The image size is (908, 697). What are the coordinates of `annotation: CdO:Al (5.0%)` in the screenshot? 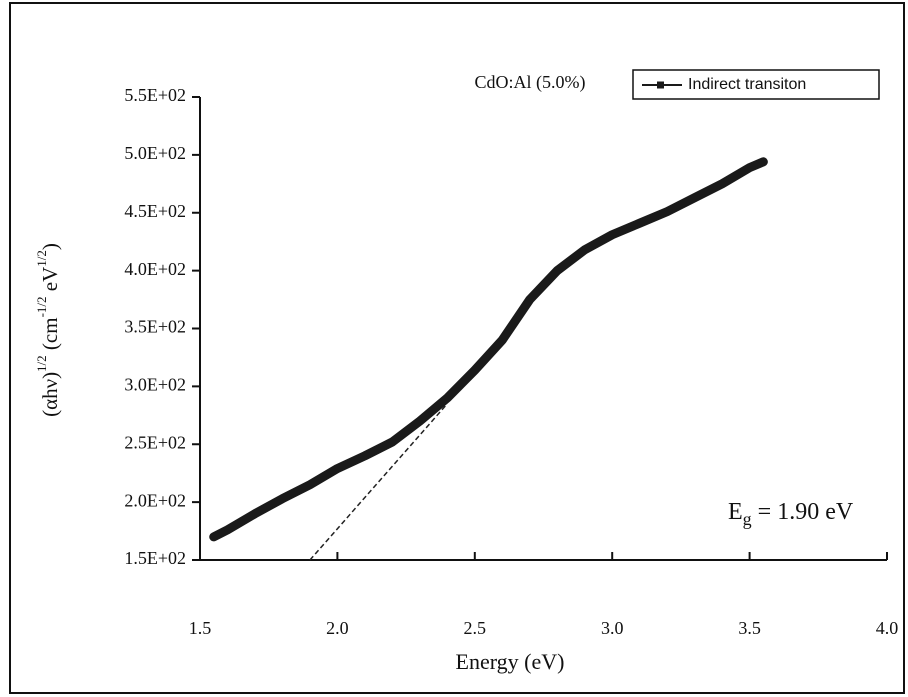 It's located at (530, 82).